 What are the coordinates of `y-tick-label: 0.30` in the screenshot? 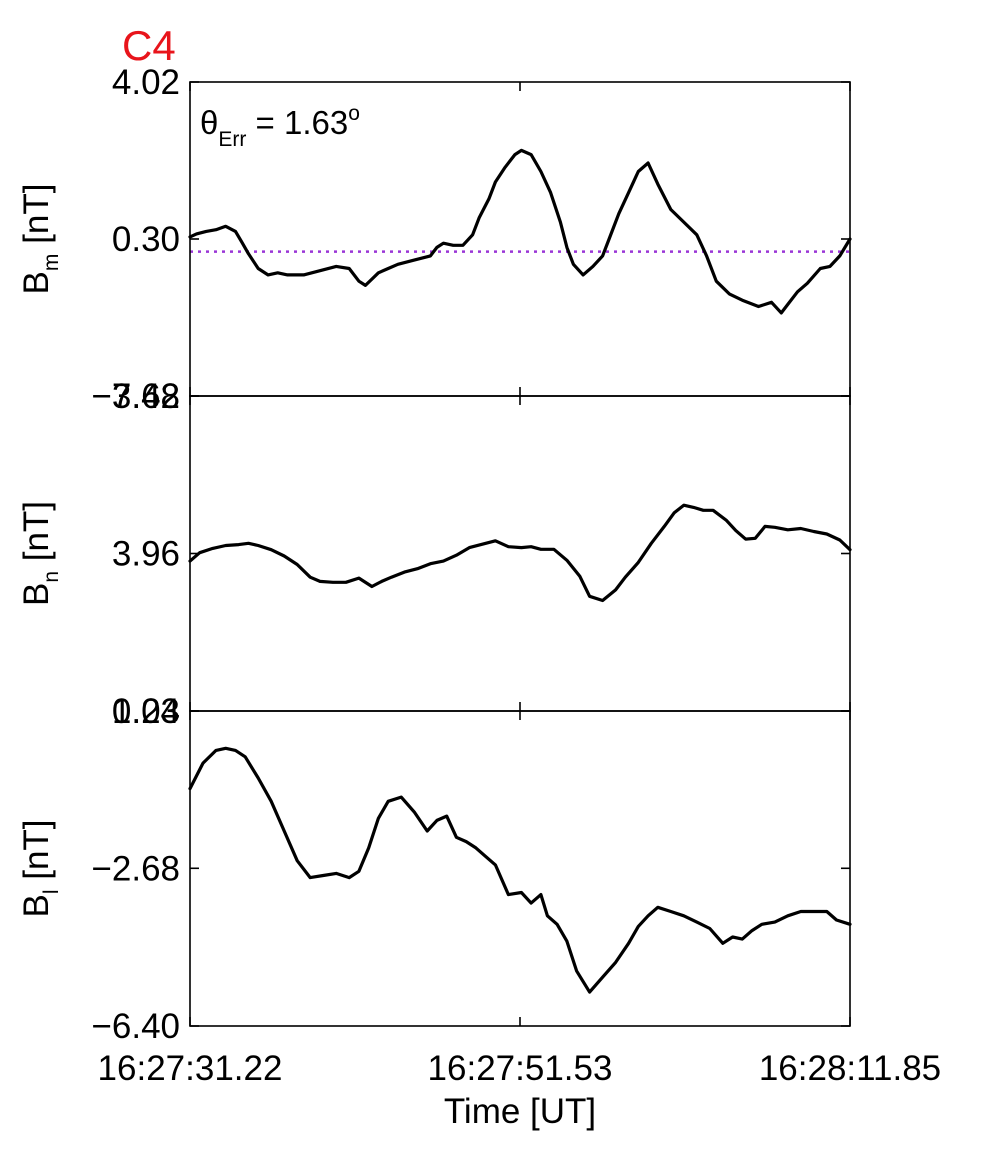 It's located at (146, 239).